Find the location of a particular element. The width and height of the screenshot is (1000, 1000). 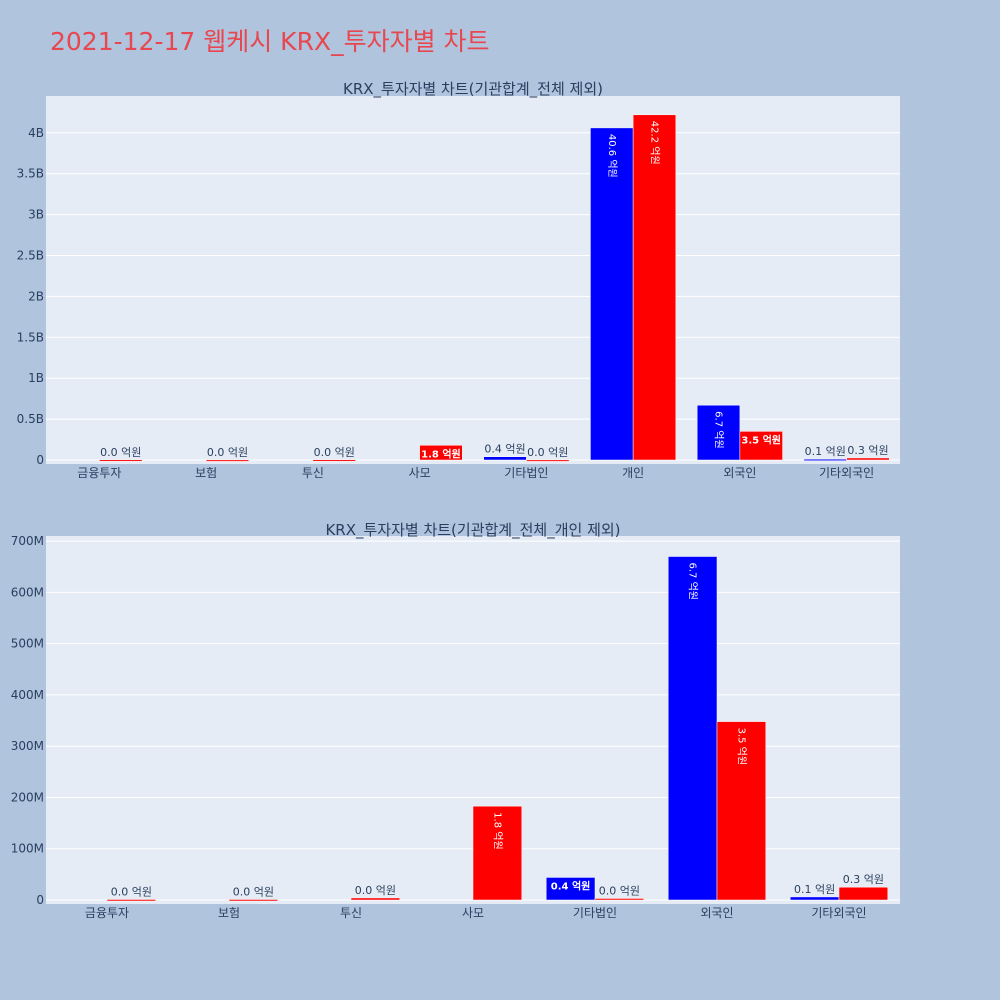

bar-label: 42.2 억원 is located at coordinates (654, 143).